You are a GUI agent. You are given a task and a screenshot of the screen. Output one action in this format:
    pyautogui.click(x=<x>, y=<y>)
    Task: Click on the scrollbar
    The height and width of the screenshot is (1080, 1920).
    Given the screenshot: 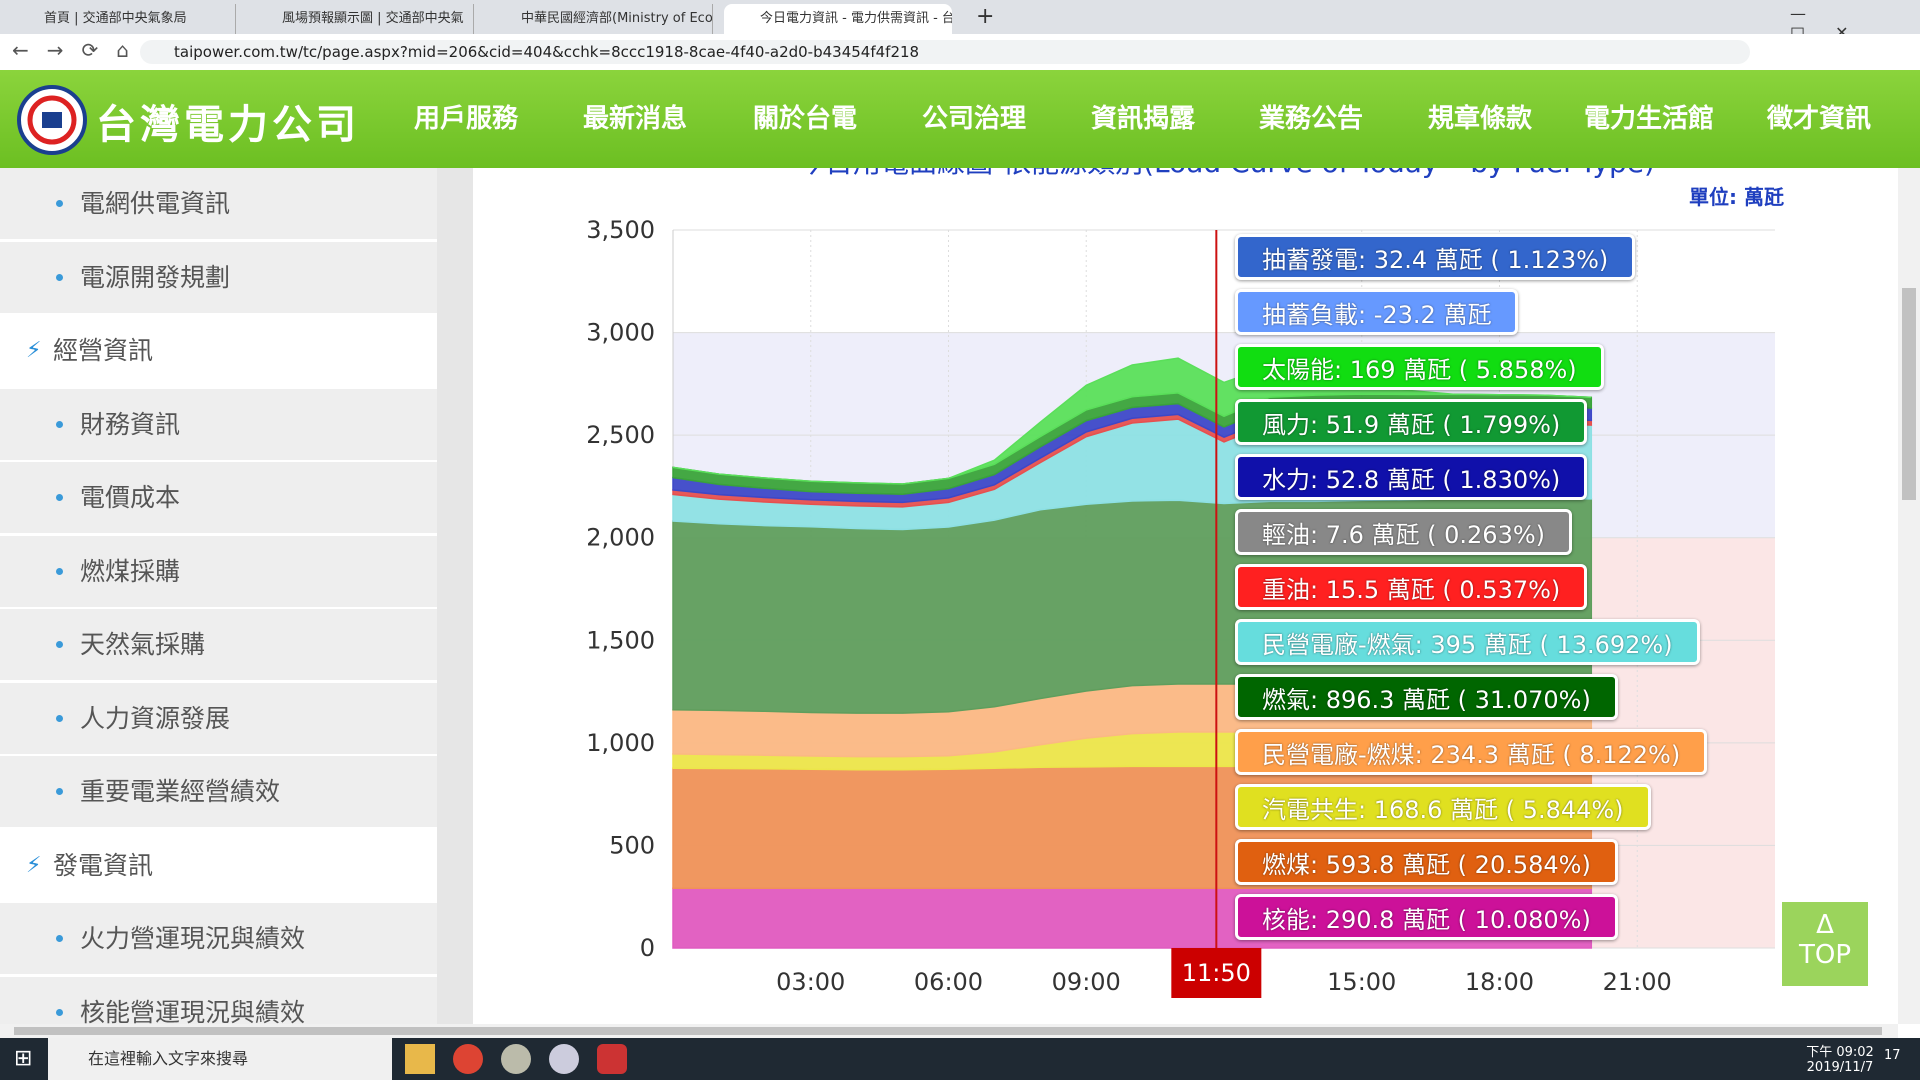 What is the action you would take?
    pyautogui.click(x=1909, y=547)
    